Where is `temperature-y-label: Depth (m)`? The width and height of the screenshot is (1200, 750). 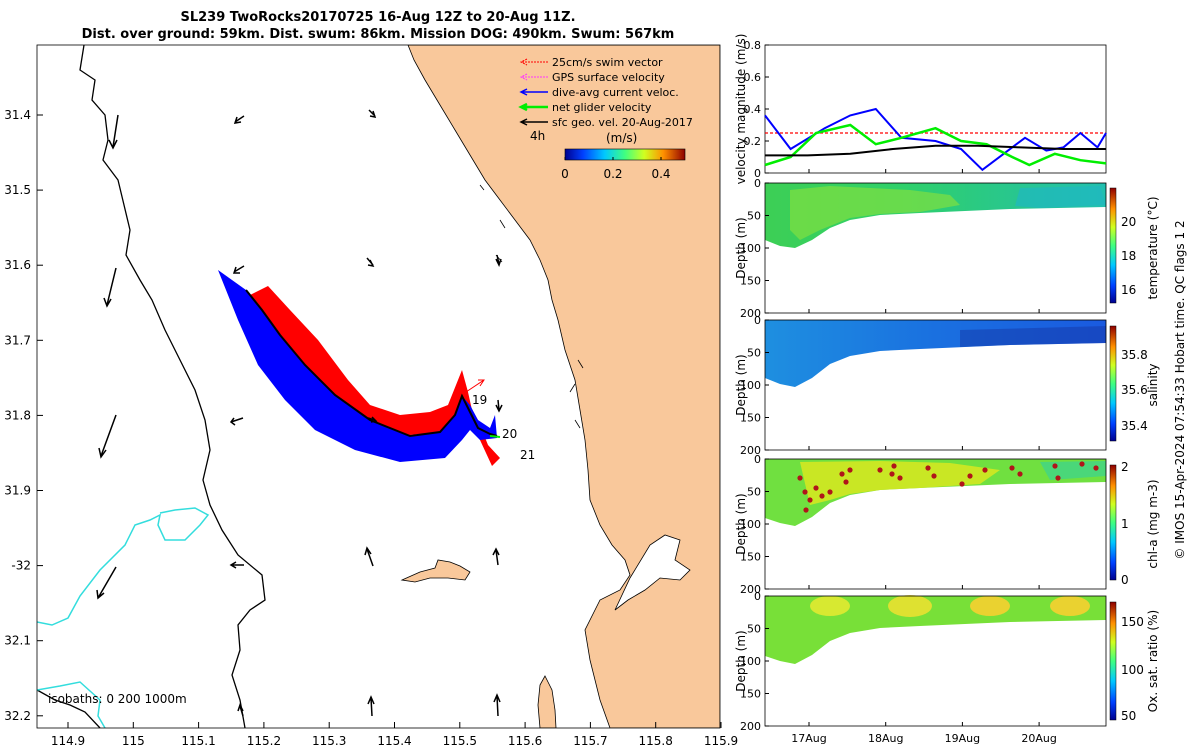 temperature-y-label: Depth (m) is located at coordinates (741, 247).